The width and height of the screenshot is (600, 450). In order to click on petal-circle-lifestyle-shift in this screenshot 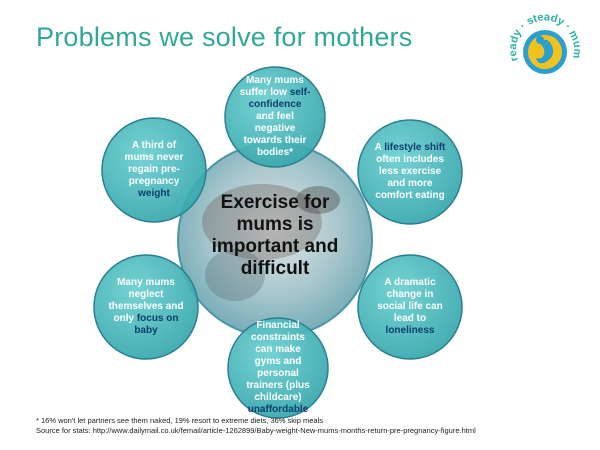, I will do `click(410, 172)`.